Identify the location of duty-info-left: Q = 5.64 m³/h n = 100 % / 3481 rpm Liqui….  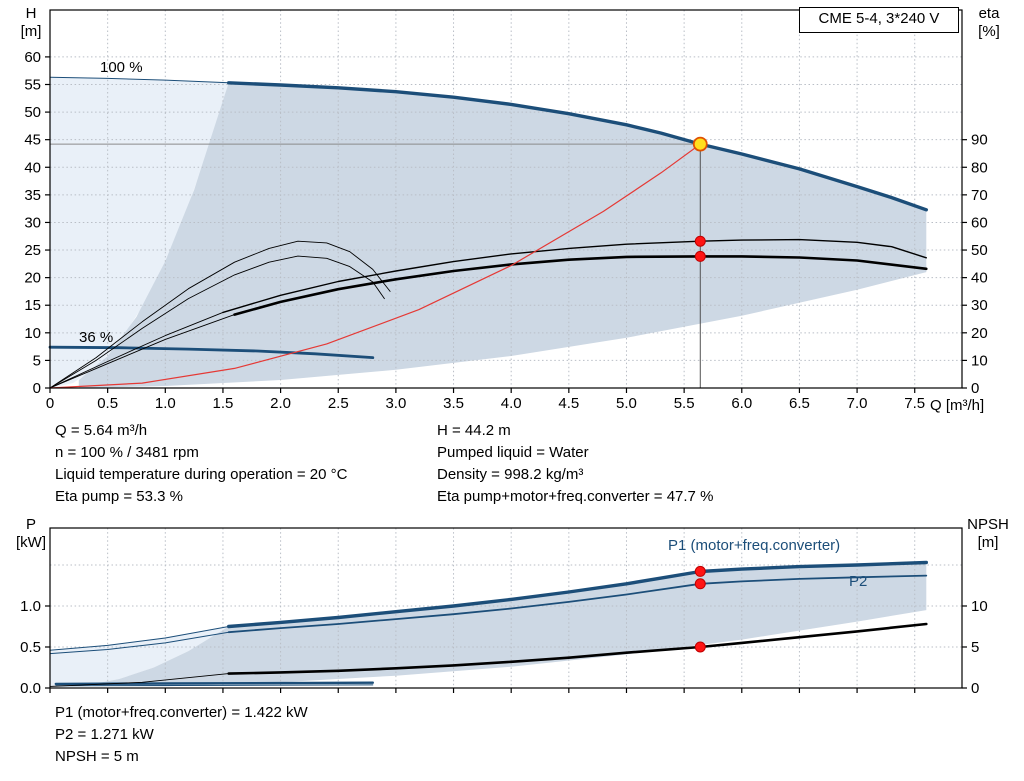
(201, 464).